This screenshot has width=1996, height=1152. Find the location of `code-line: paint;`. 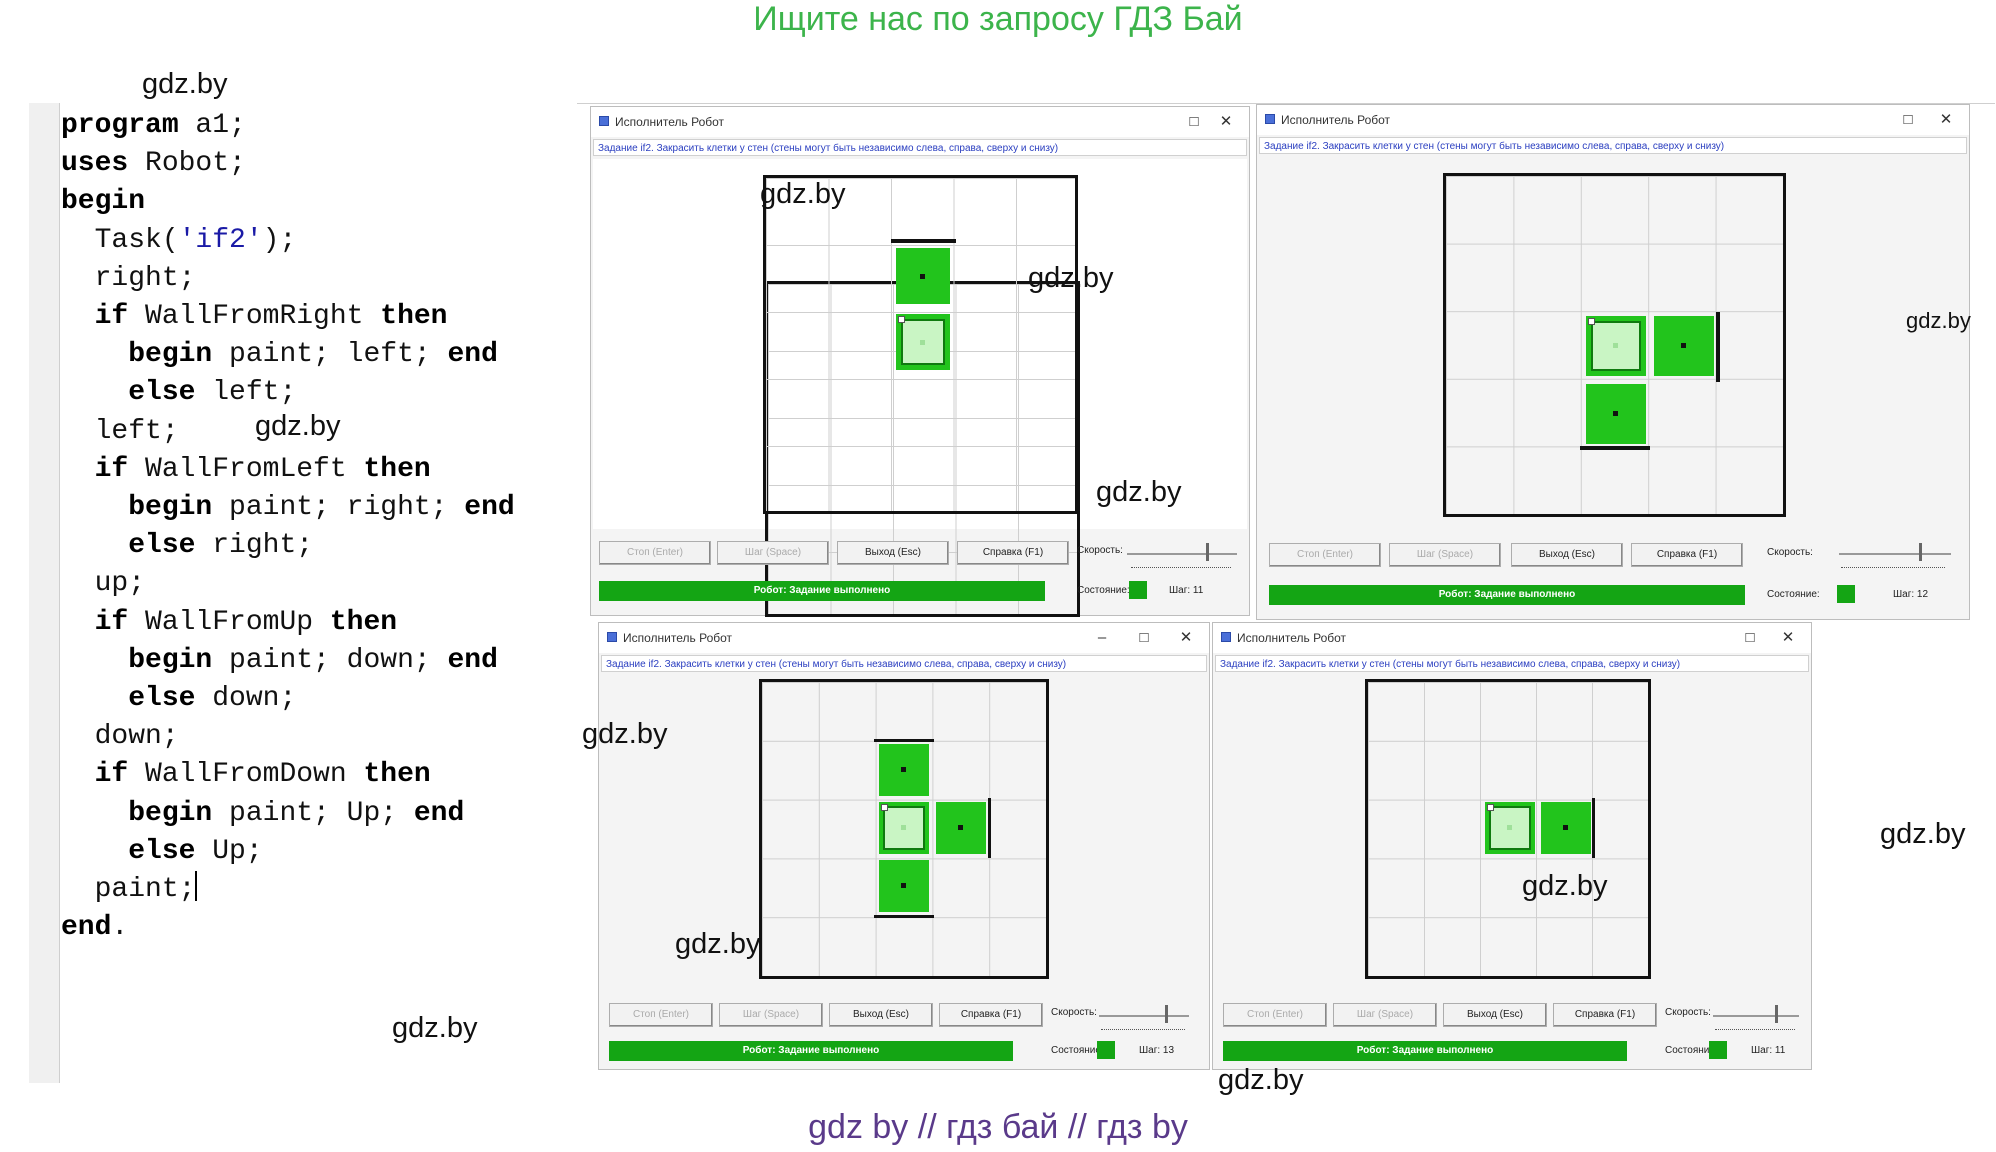

code-line: paint; is located at coordinates (129, 888).